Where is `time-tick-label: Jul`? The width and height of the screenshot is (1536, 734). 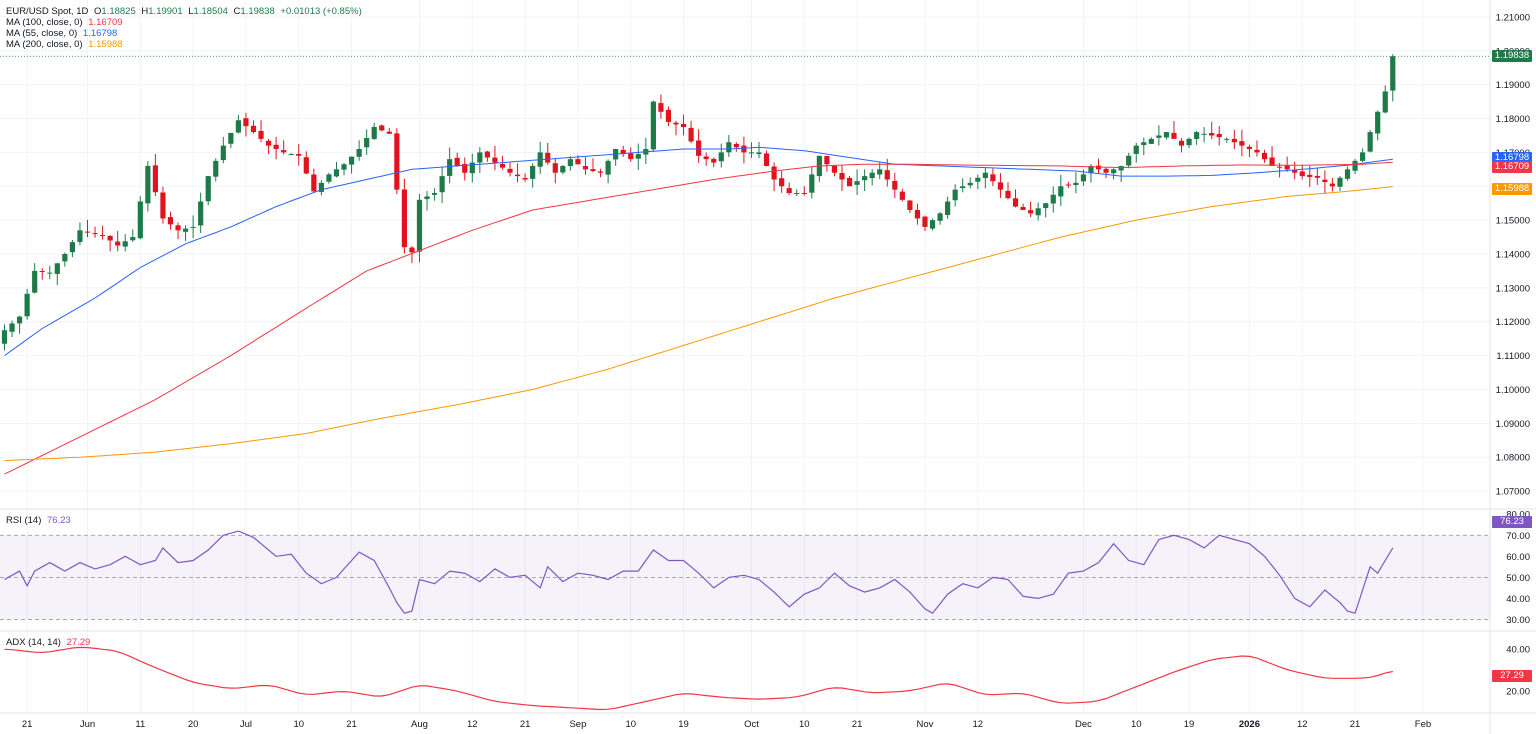 time-tick-label: Jul is located at coordinates (246, 724).